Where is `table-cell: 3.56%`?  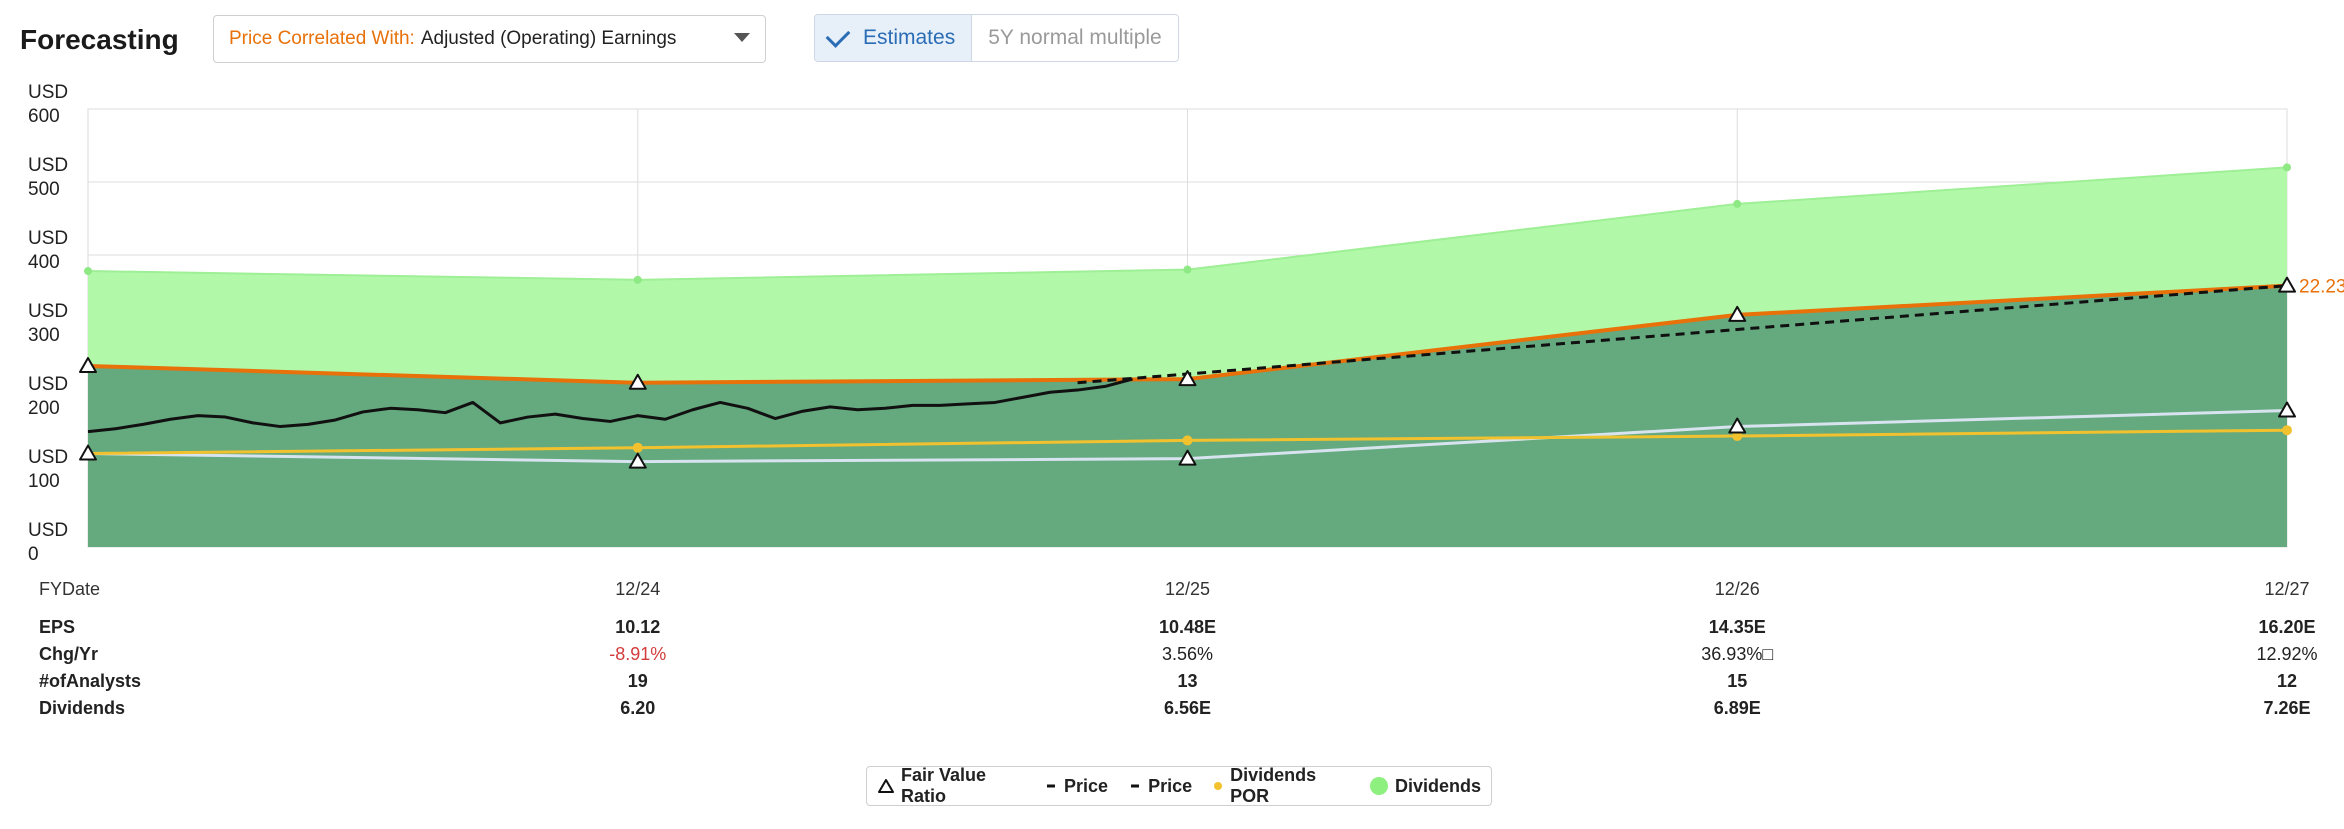
table-cell: 3.56% is located at coordinates (1187, 654).